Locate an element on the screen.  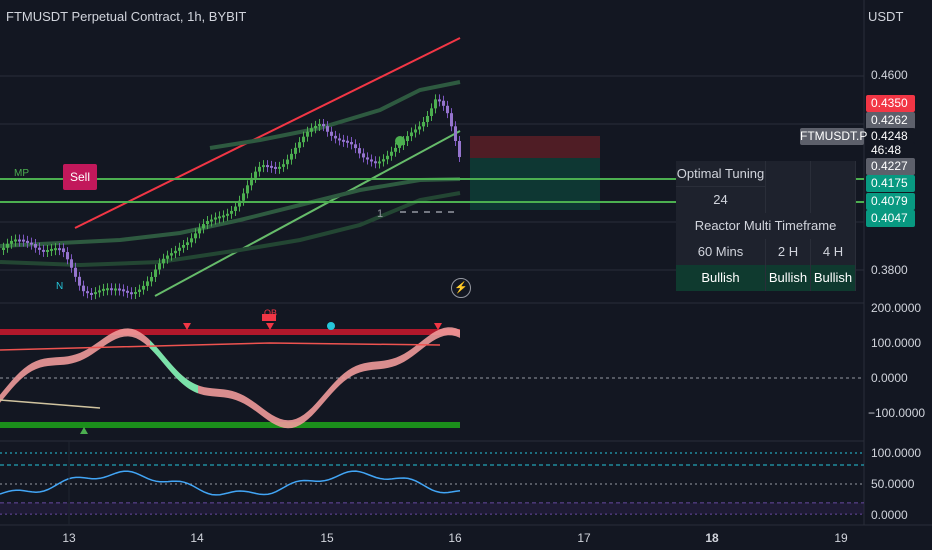
level-price-label: 0.4079 is located at coordinates (890, 201).